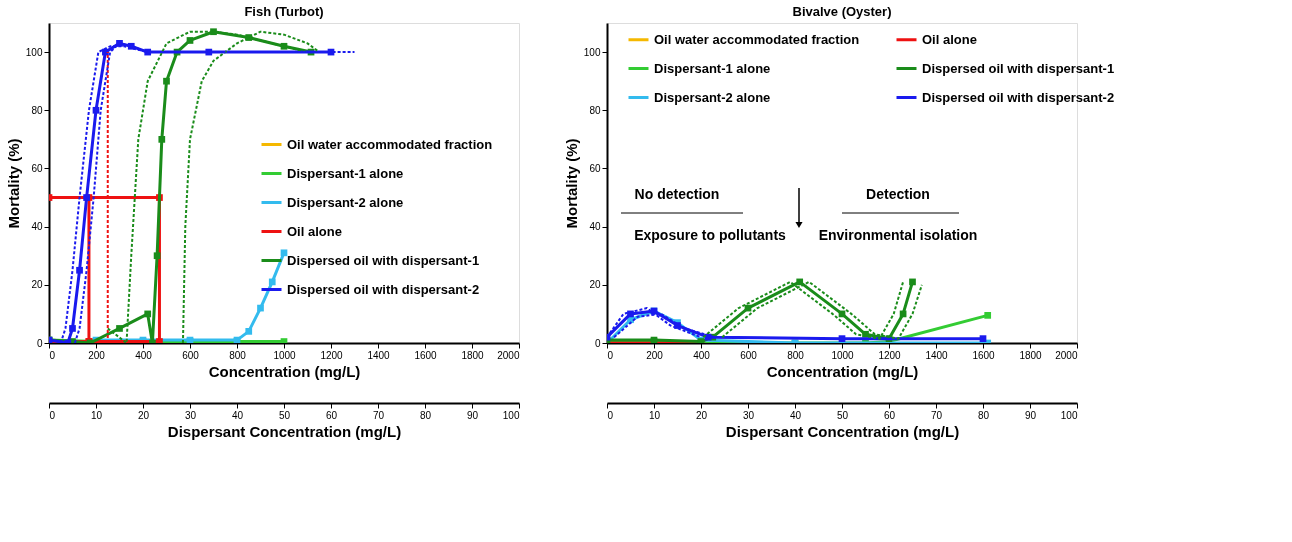  What do you see at coordinates (898, 194) in the screenshot?
I see `annotation: Detection` at bounding box center [898, 194].